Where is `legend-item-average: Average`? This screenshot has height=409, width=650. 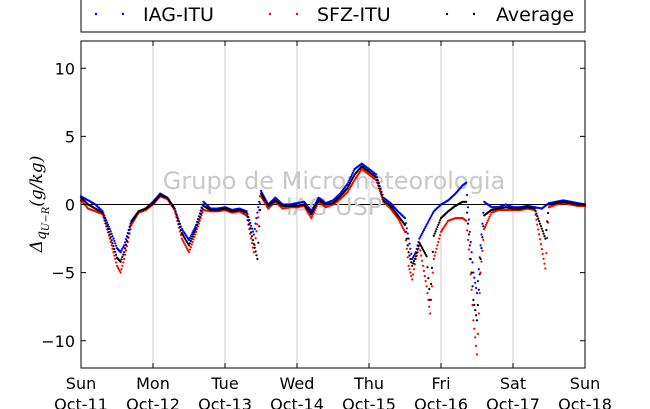
legend-item-average: Average is located at coordinates (509, 15).